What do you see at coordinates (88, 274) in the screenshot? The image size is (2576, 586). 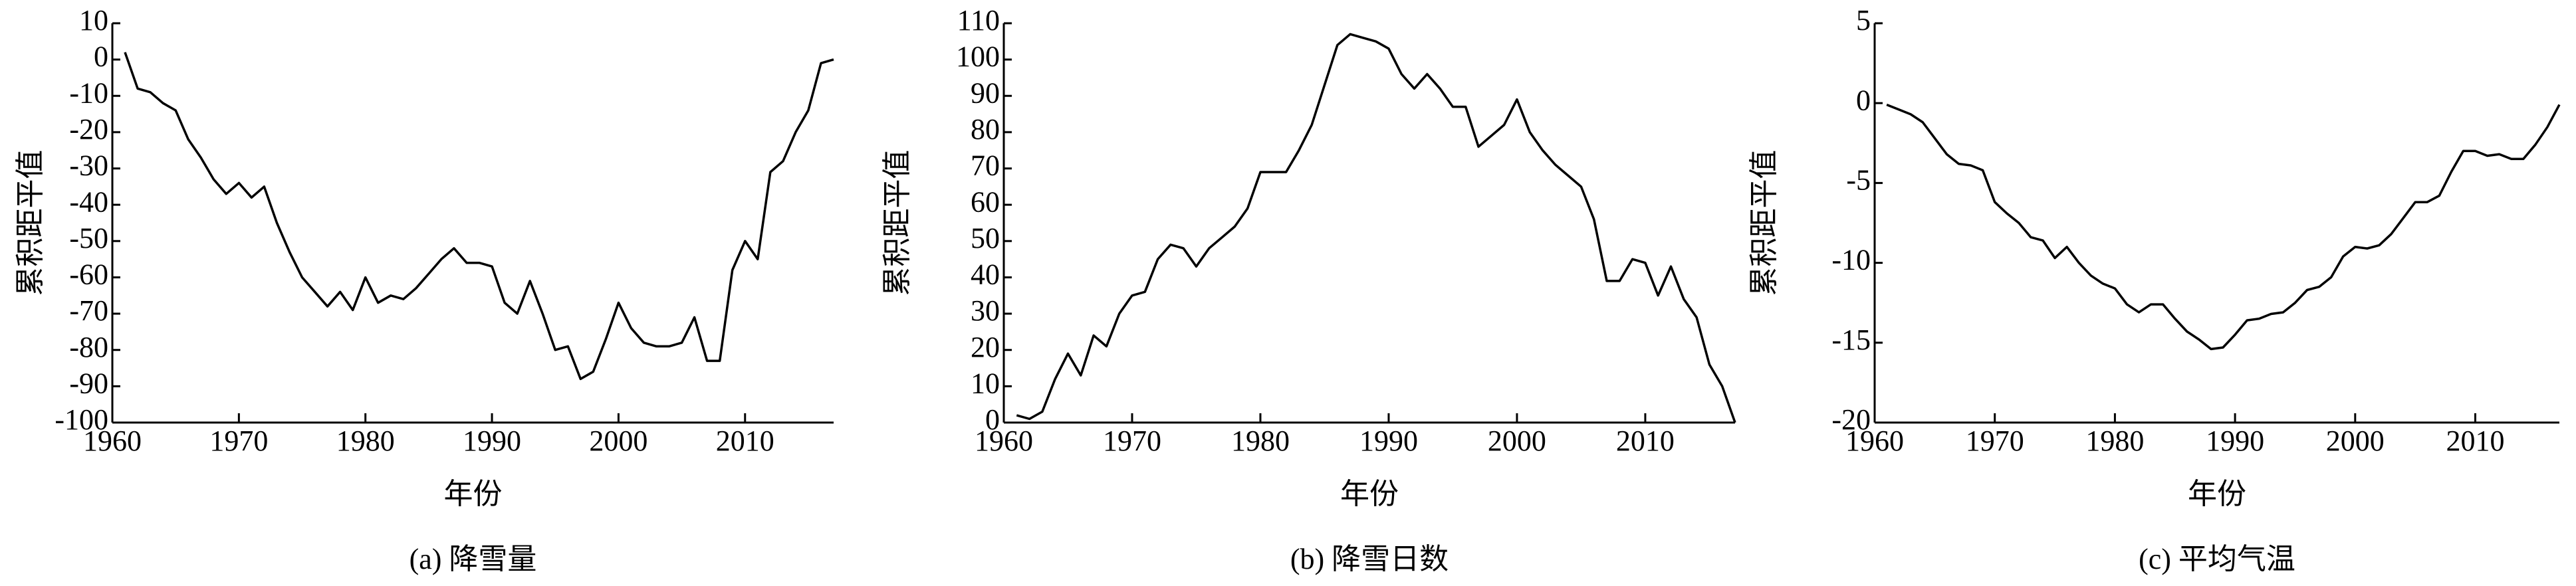 I see `y-tick-label: -60` at bounding box center [88, 274].